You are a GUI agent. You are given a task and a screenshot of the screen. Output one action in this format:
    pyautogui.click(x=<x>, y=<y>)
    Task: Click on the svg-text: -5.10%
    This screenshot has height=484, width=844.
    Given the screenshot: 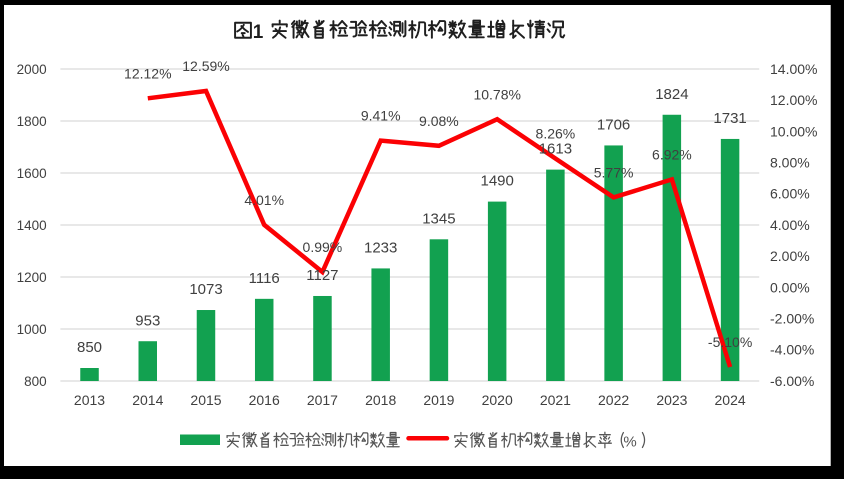 What is the action you would take?
    pyautogui.click(x=730, y=342)
    